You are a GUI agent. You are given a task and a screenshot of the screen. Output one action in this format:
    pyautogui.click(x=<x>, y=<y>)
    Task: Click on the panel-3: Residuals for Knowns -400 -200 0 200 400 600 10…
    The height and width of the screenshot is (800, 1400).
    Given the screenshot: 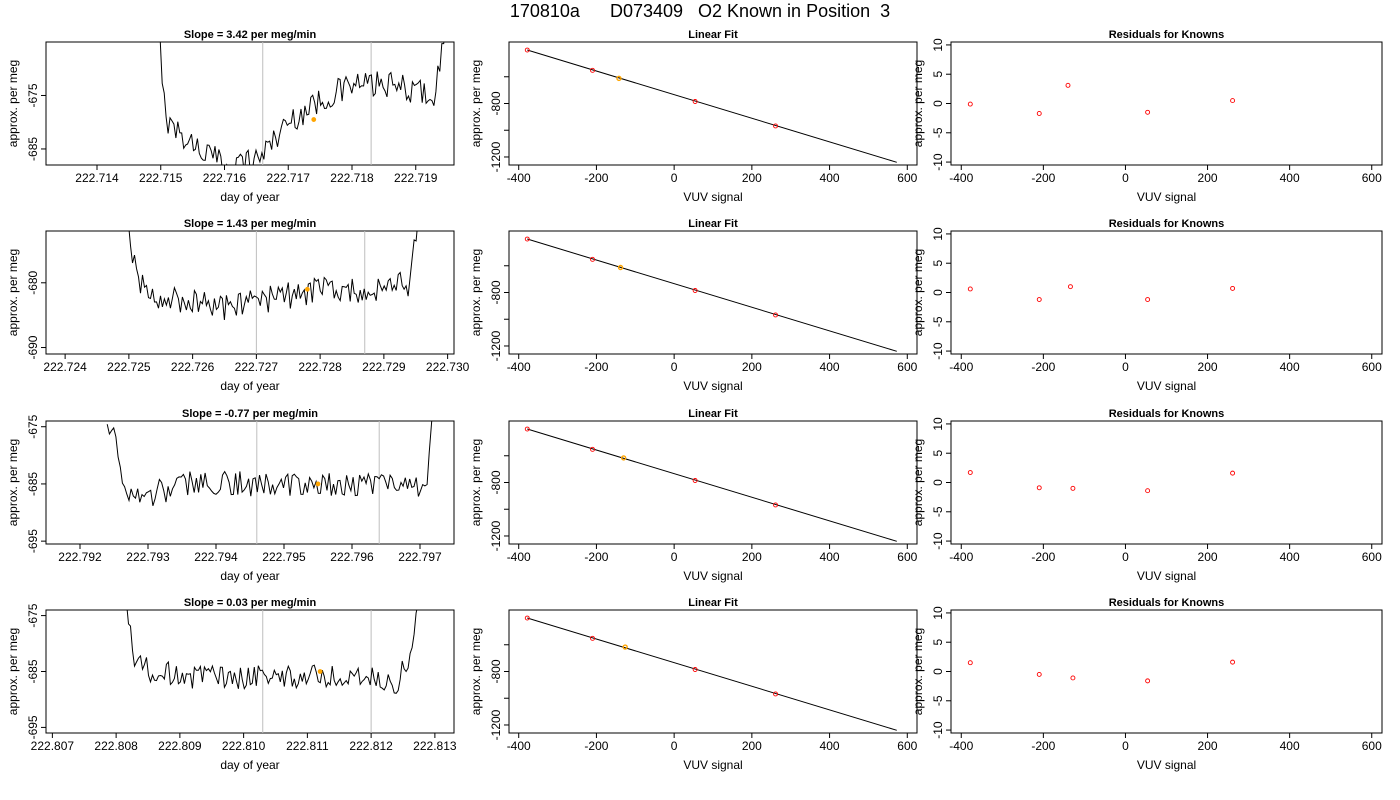 What is the action you would take?
    pyautogui.click(x=1147, y=116)
    